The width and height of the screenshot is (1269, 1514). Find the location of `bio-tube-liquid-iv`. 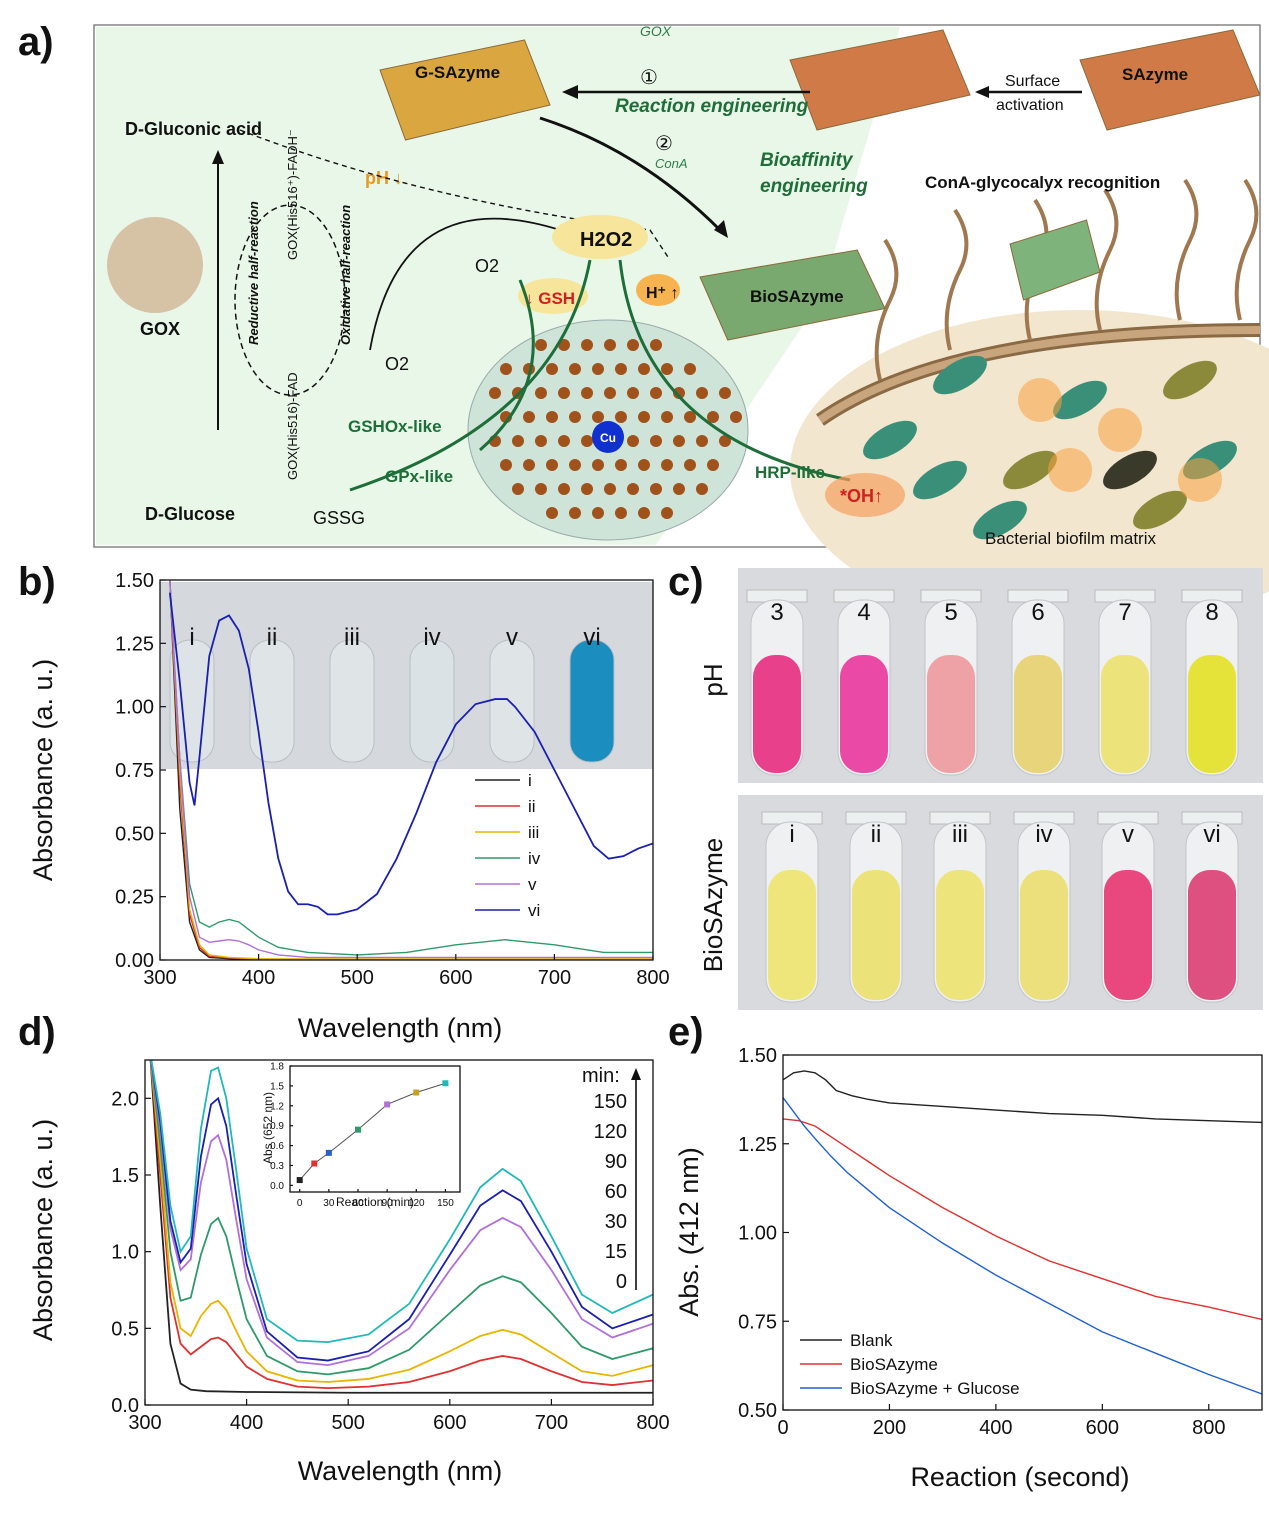

bio-tube-liquid-iv is located at coordinates (1044, 935).